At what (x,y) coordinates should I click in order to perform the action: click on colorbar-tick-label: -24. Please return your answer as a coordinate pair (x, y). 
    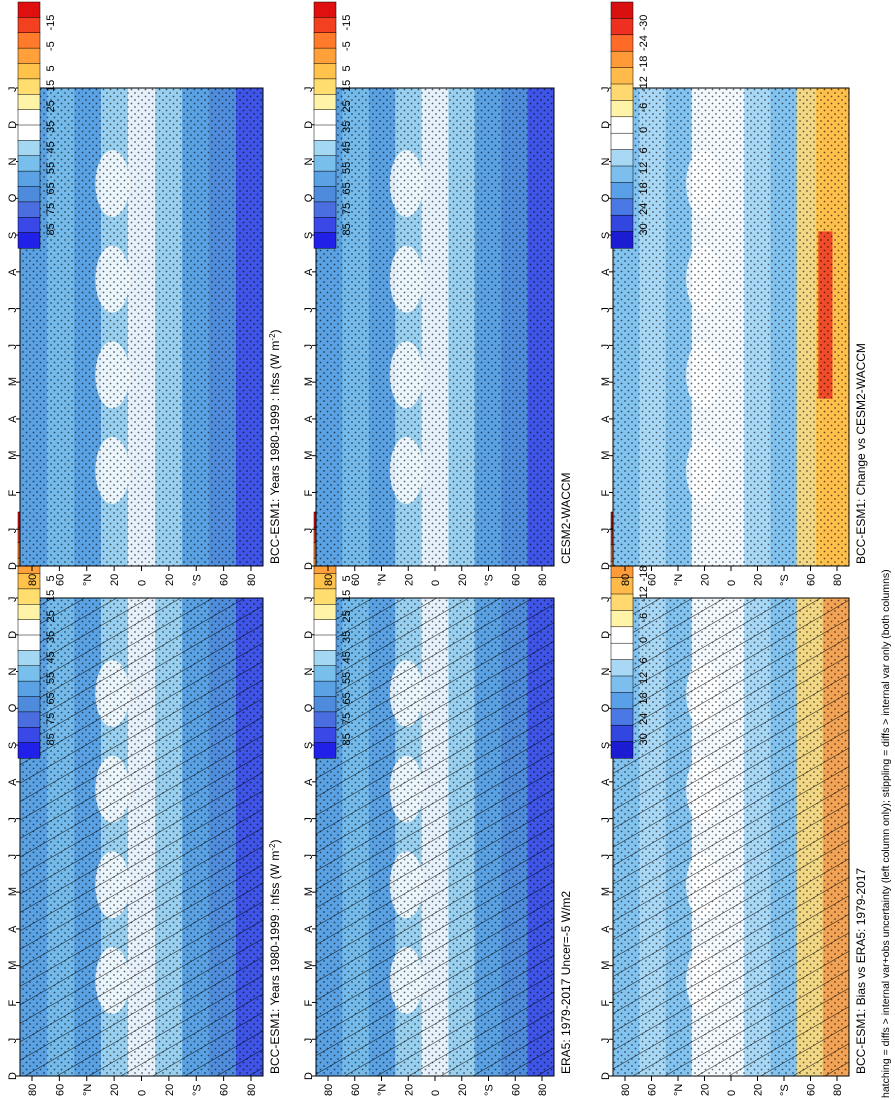
    Looking at the image, I should click on (644, 43).